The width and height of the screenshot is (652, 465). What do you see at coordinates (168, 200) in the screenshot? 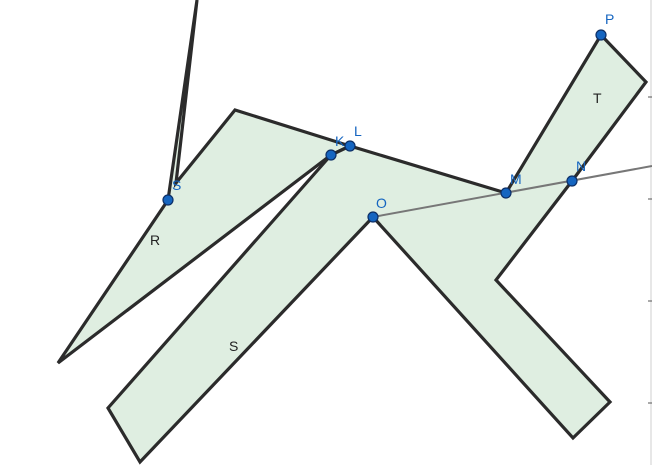
I see `point-s` at bounding box center [168, 200].